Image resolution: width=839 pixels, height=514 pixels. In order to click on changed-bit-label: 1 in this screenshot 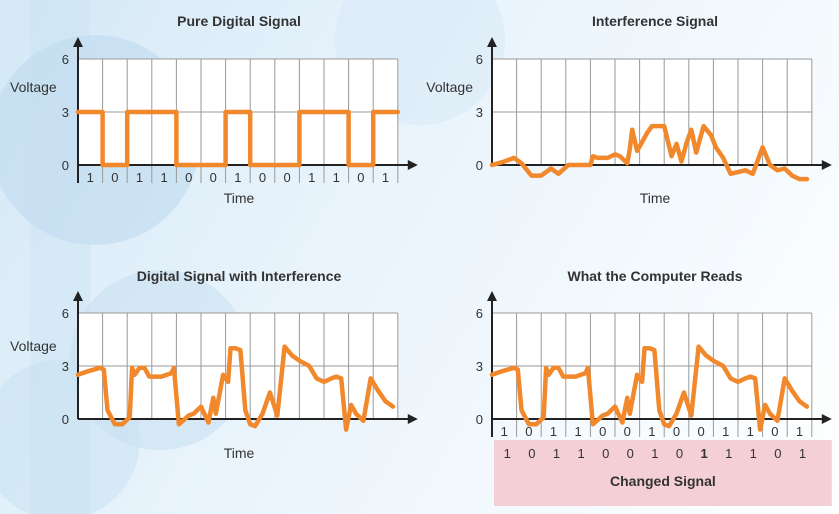, I will do `click(703, 453)`.